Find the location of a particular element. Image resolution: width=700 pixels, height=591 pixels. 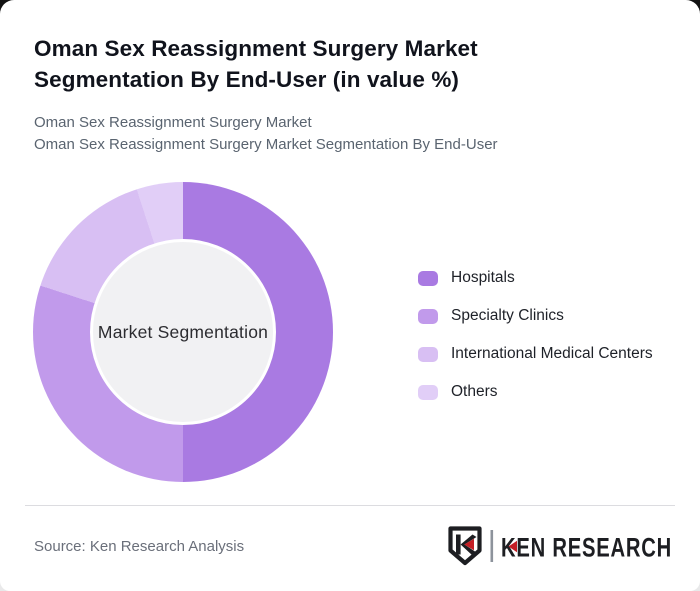

logo-wordmark: KEN RESEARCH is located at coordinates (586, 548).